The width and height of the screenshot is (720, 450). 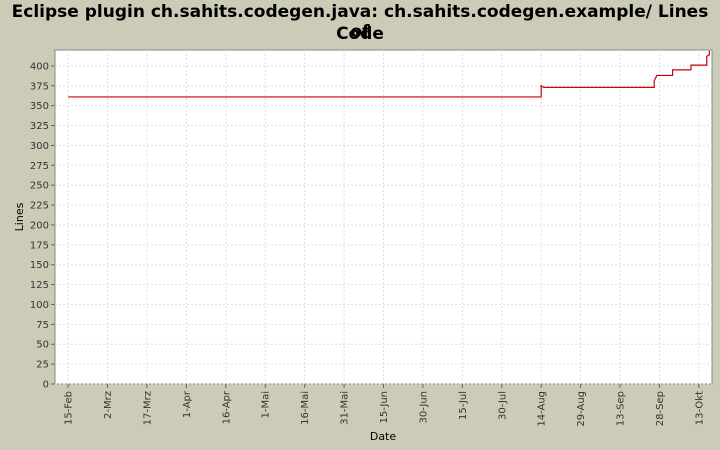 I want to click on x-tick-label: 15-Jun, so click(x=384, y=407).